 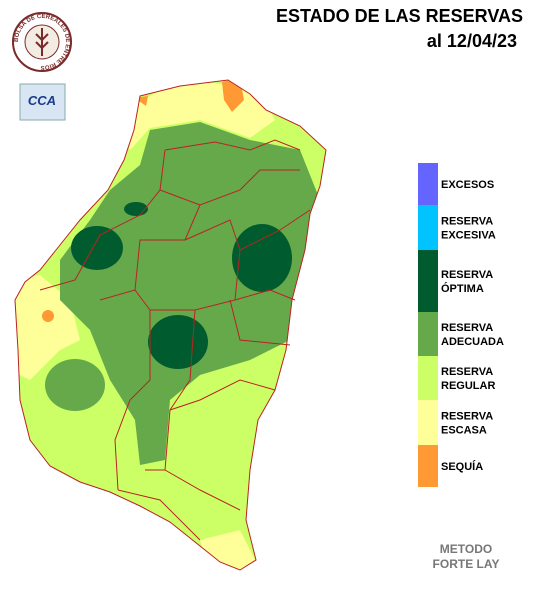 What do you see at coordinates (42, 42) in the screenshot?
I see `logo: BOLSA DE CEREALES DE ENTRE RIOS` at bounding box center [42, 42].